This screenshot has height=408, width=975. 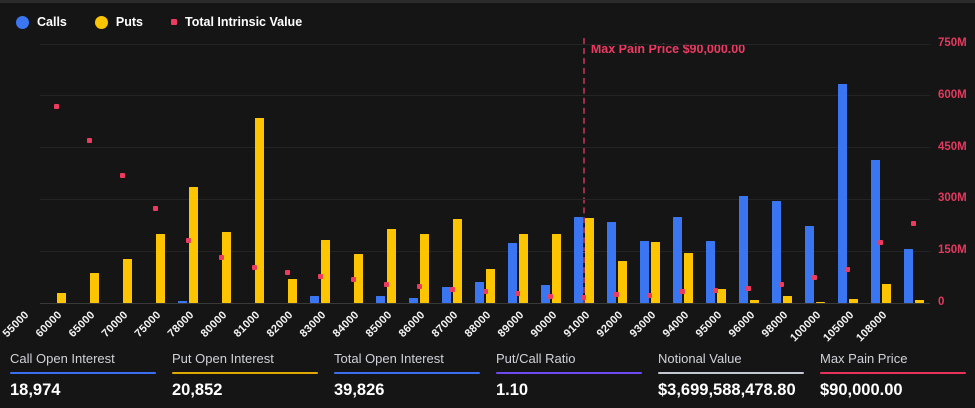 I want to click on legend-item-calls: Calls, so click(x=41, y=22).